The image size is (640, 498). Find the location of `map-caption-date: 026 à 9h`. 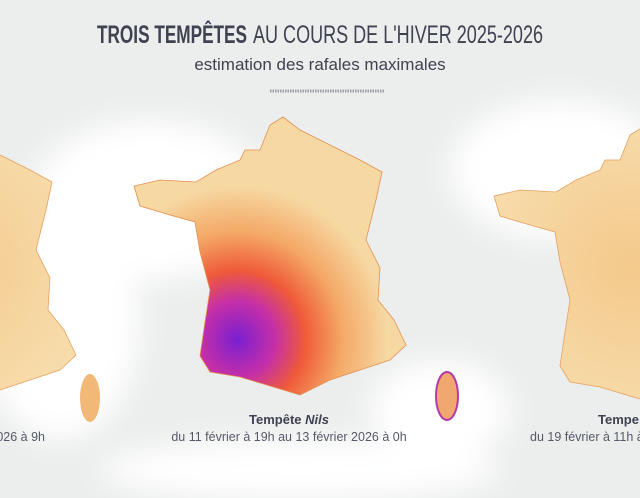

map-caption-date: 026 à 9h is located at coordinates (22, 437).